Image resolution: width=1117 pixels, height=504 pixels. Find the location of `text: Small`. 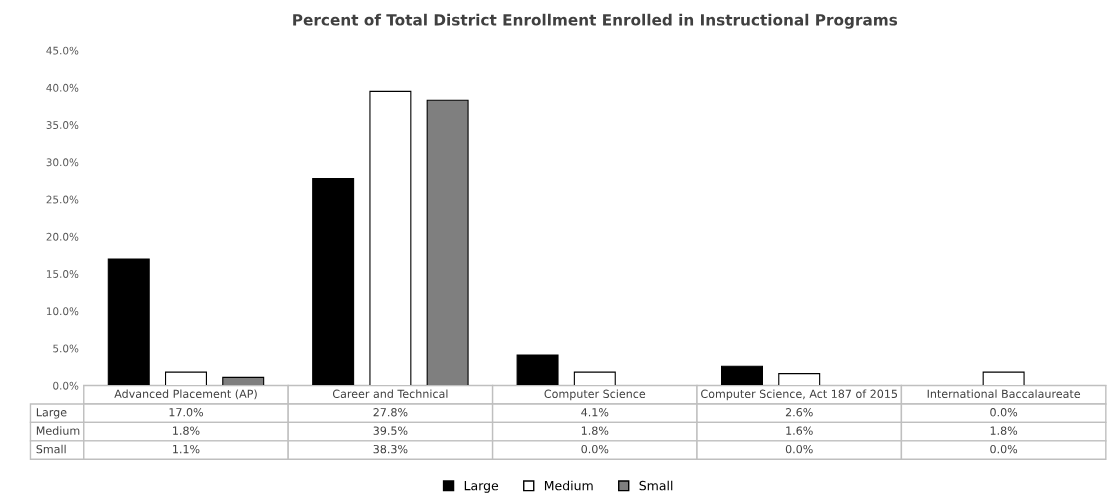

text: Small is located at coordinates (51, 449).